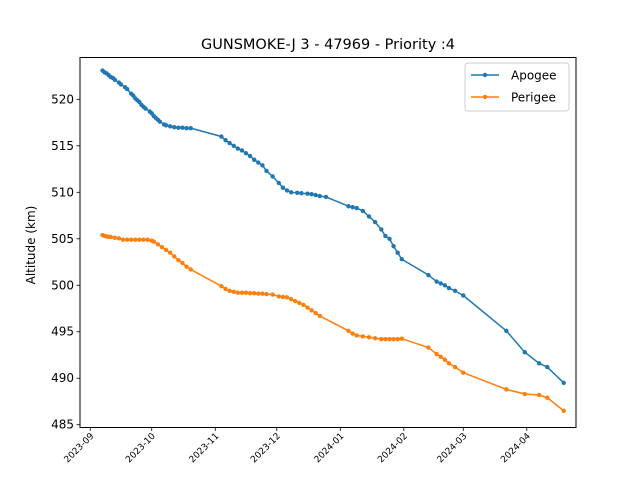 The height and width of the screenshot is (480, 640). Describe the element at coordinates (31, 245) in the screenshot. I see `y-axis-label: Altitude (km)` at that location.